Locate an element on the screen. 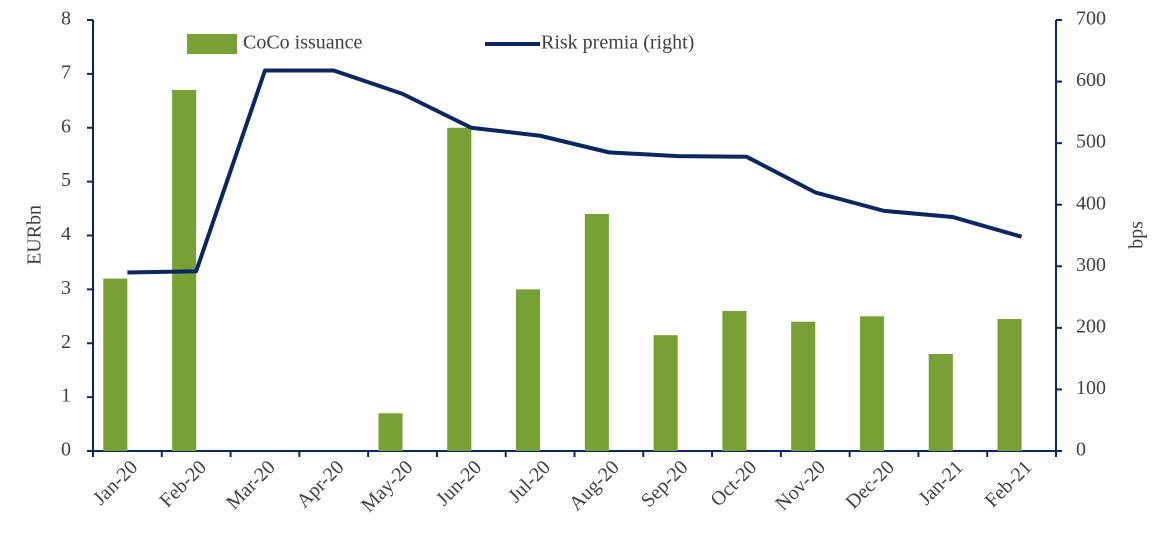 Image resolution: width=1152 pixels, height=533 pixels. x-tick-label: Feb-20 is located at coordinates (183, 484).